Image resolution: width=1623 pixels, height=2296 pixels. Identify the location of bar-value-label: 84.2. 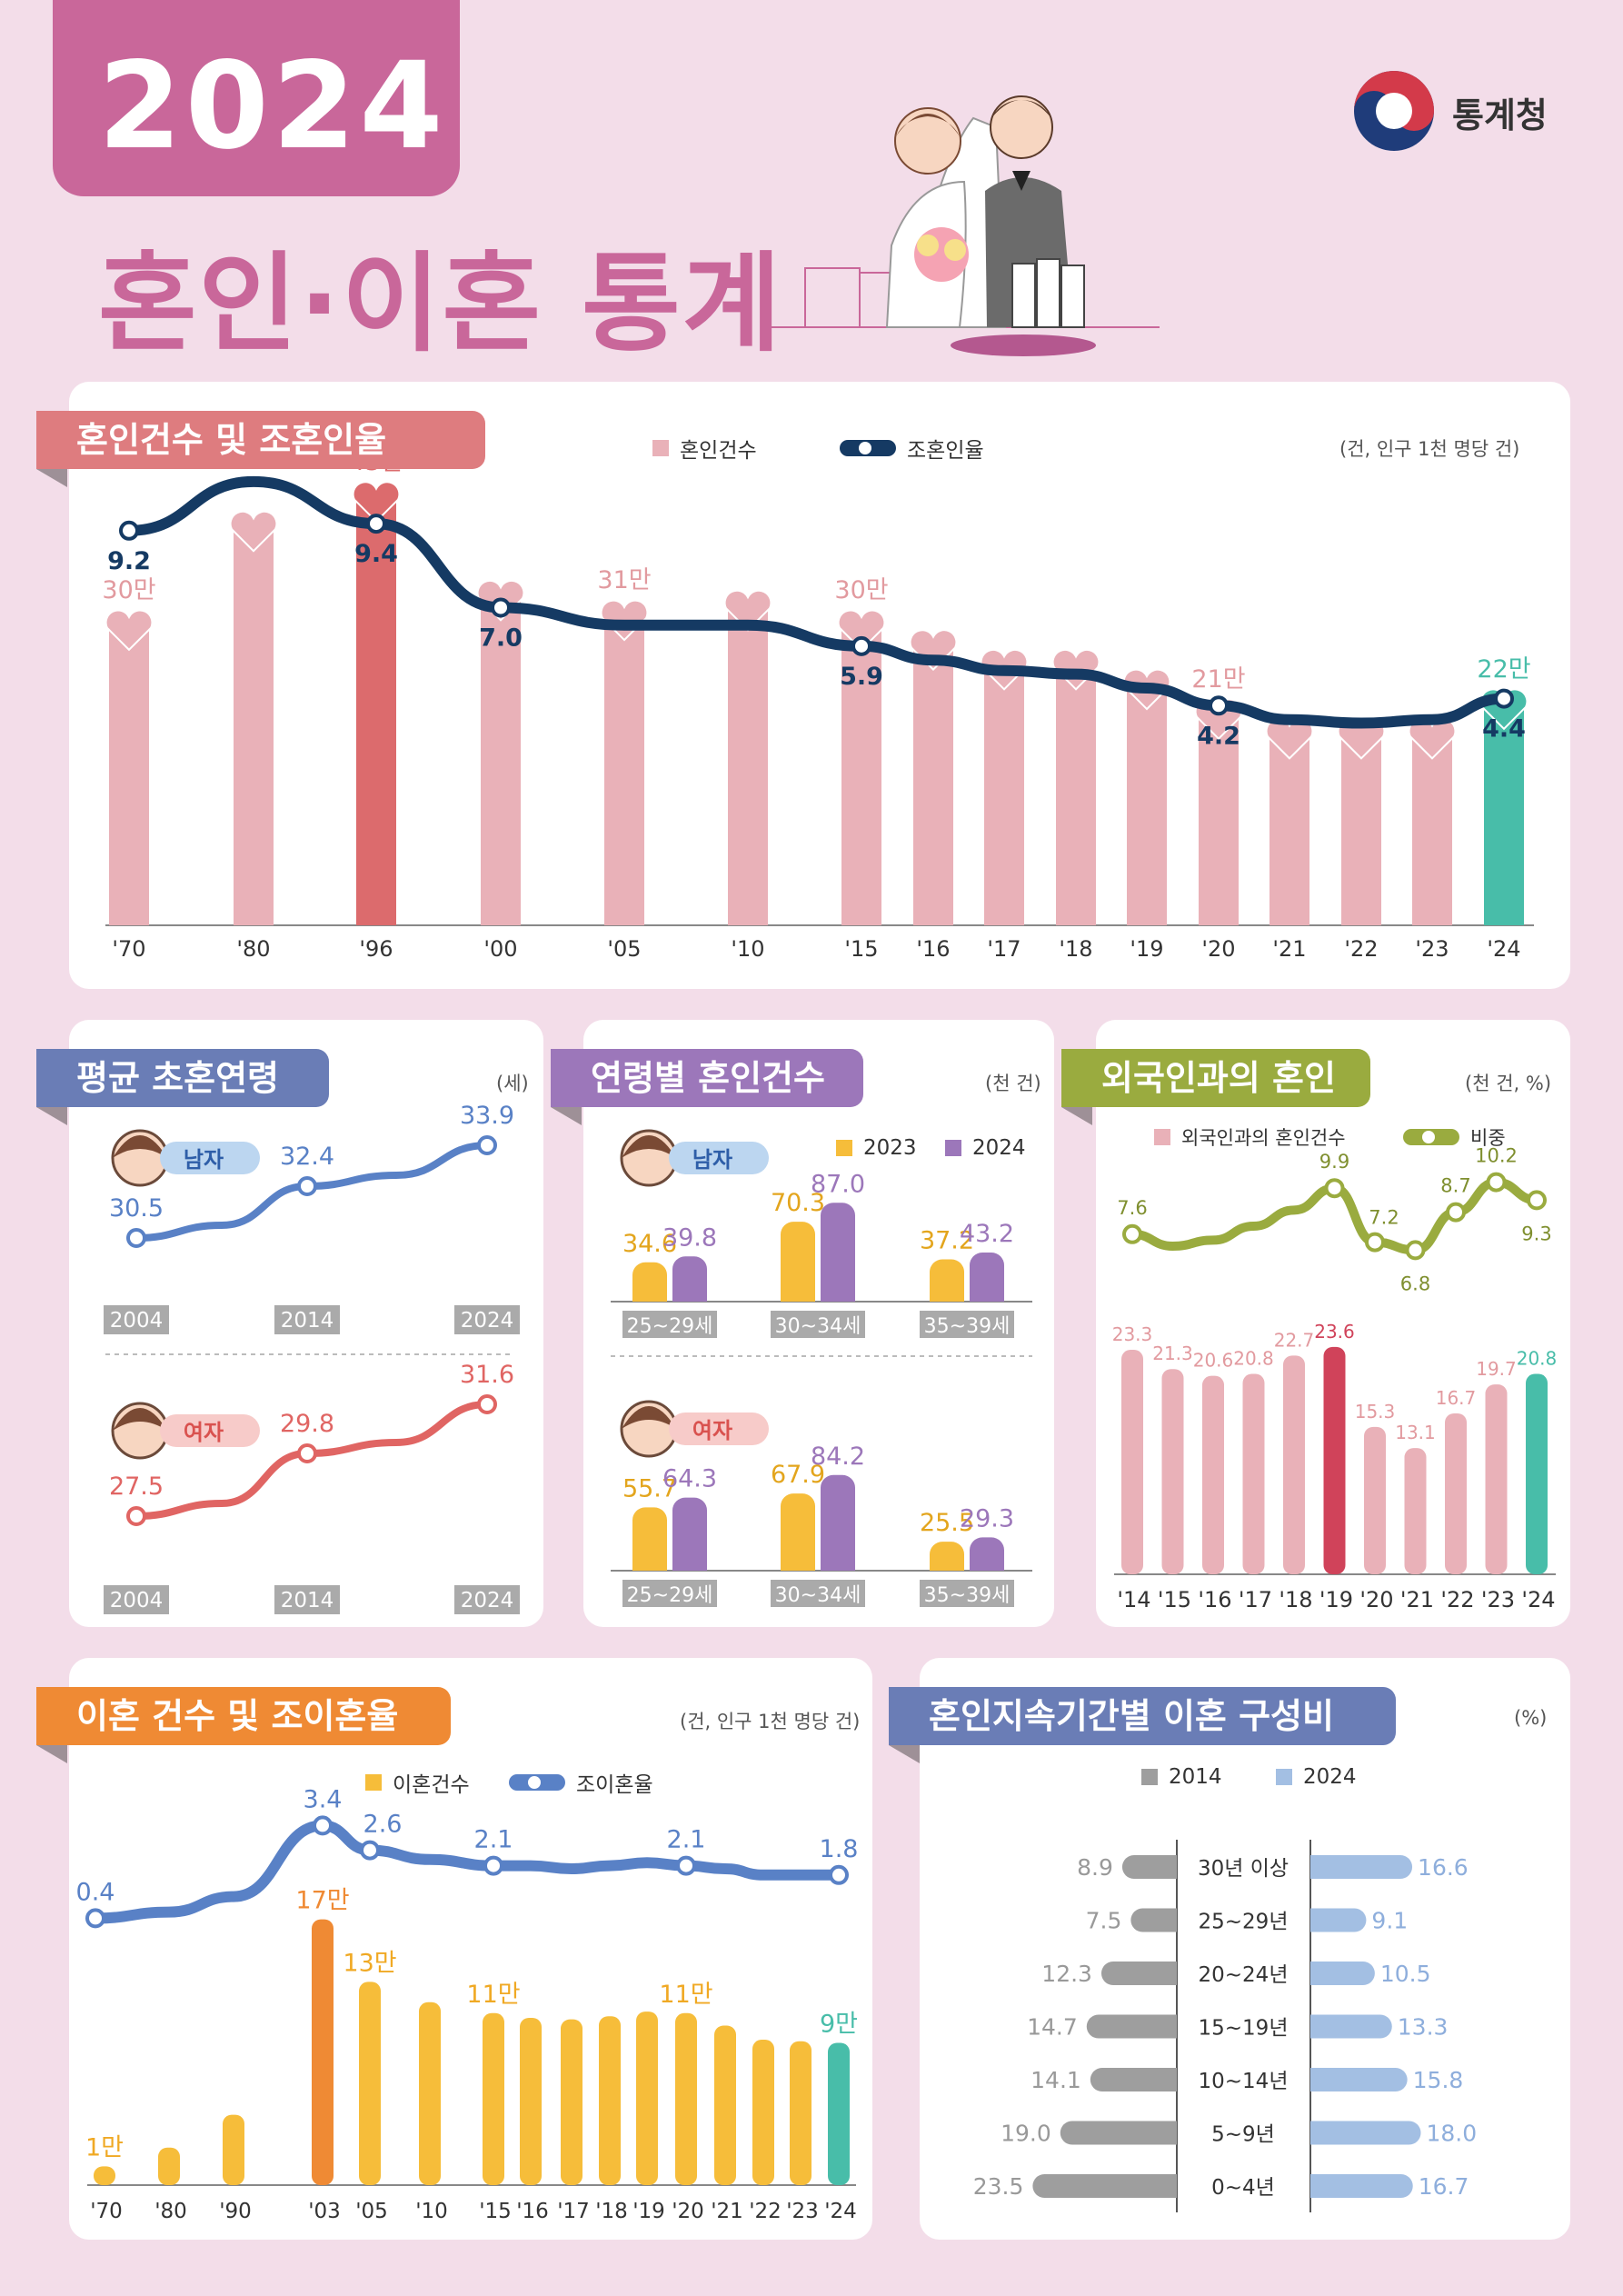
(838, 1456).